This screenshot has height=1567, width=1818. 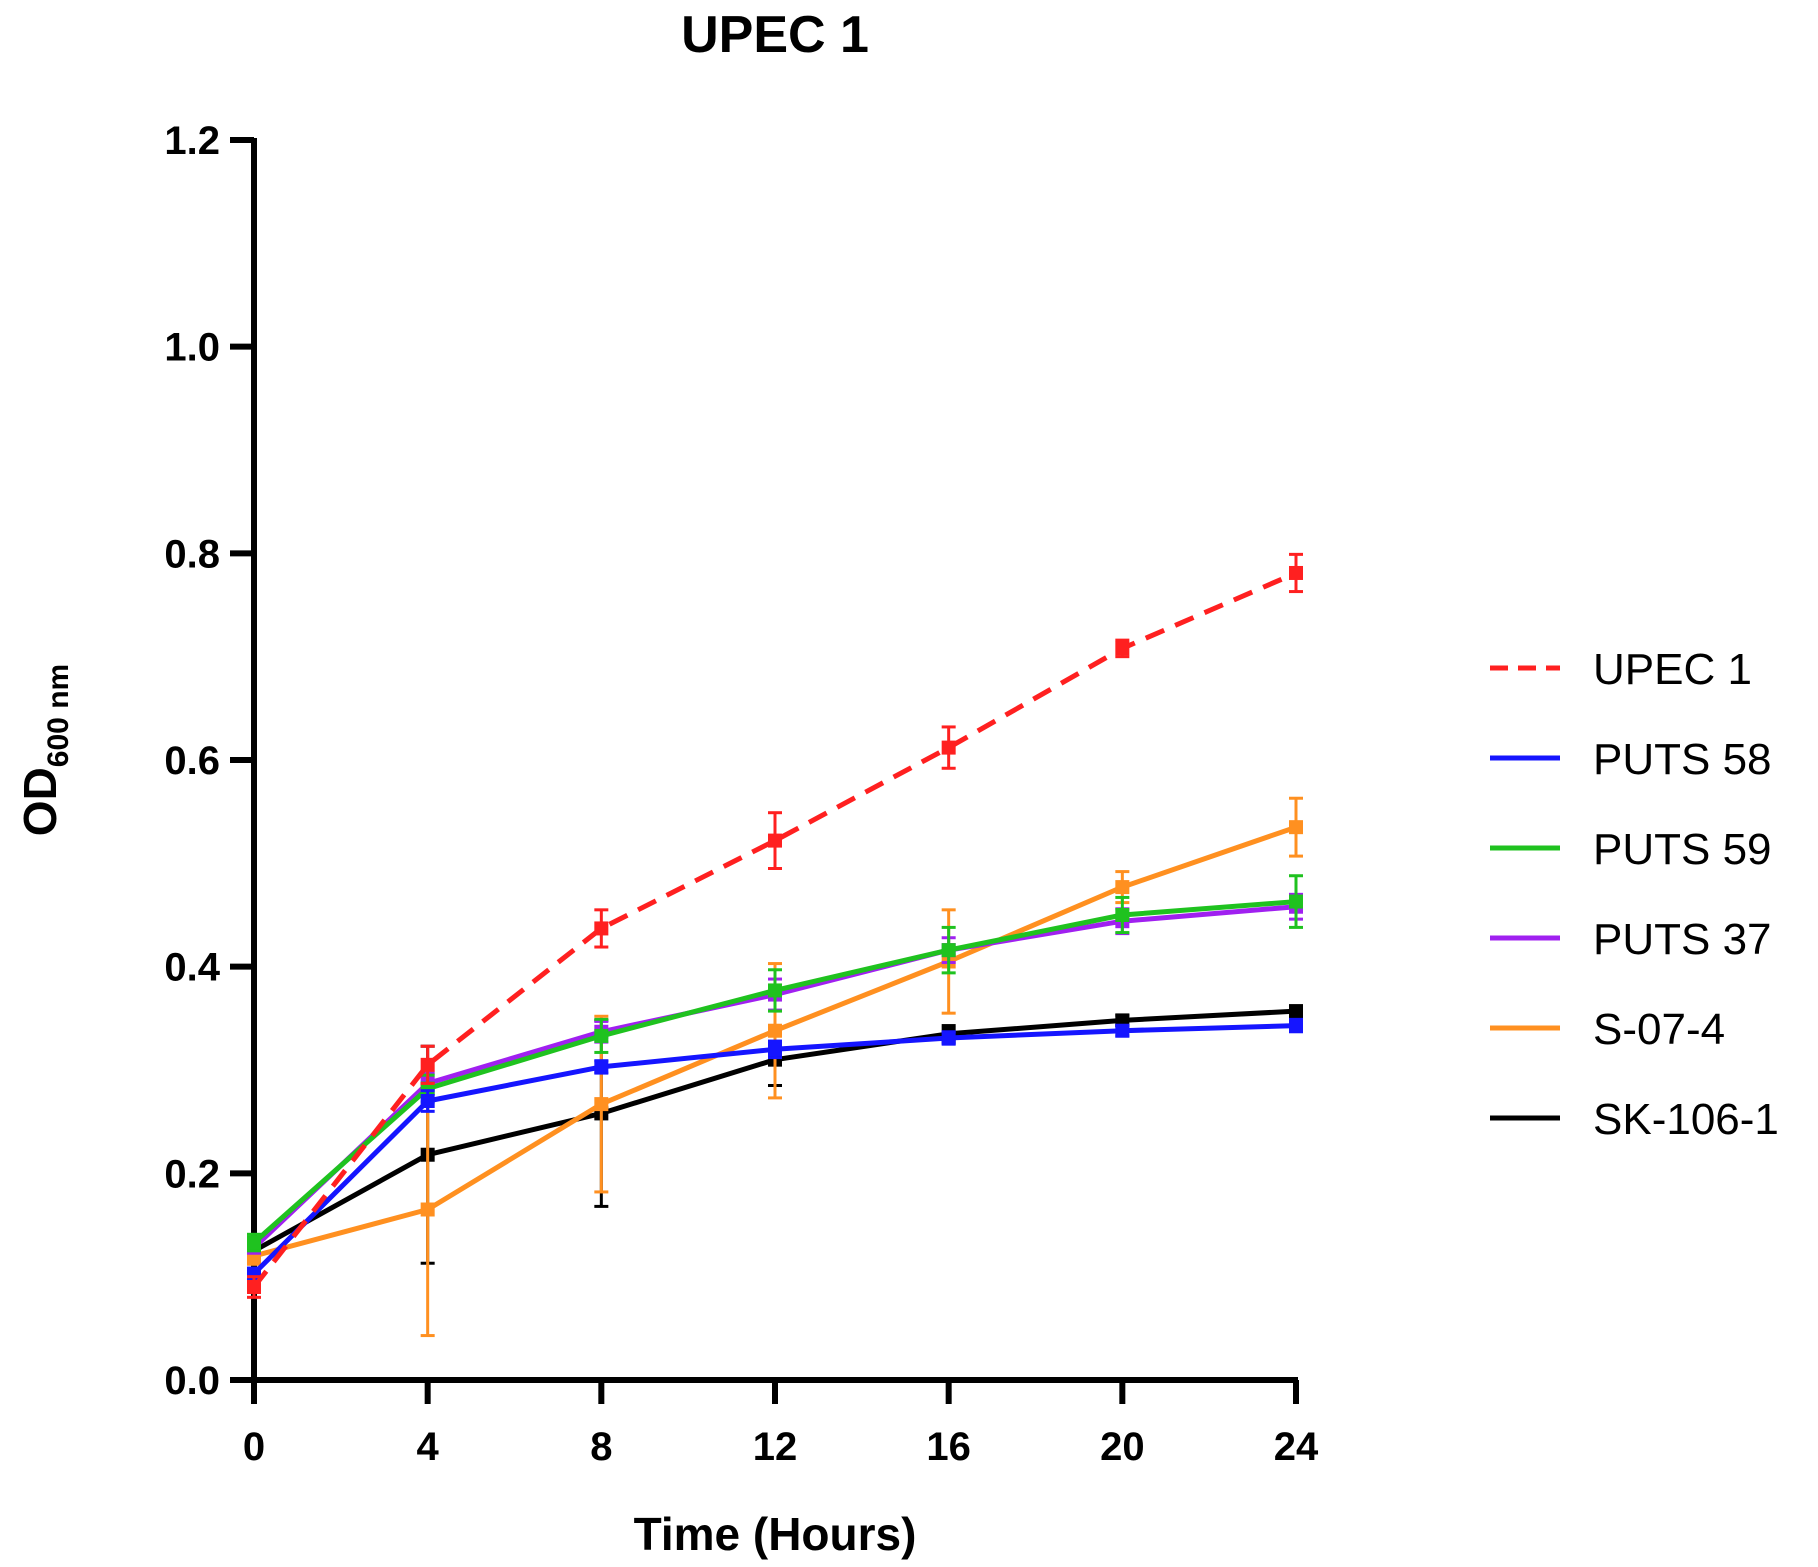 What do you see at coordinates (192, 554) in the screenshot?
I see `y-tick-label: 0.8` at bounding box center [192, 554].